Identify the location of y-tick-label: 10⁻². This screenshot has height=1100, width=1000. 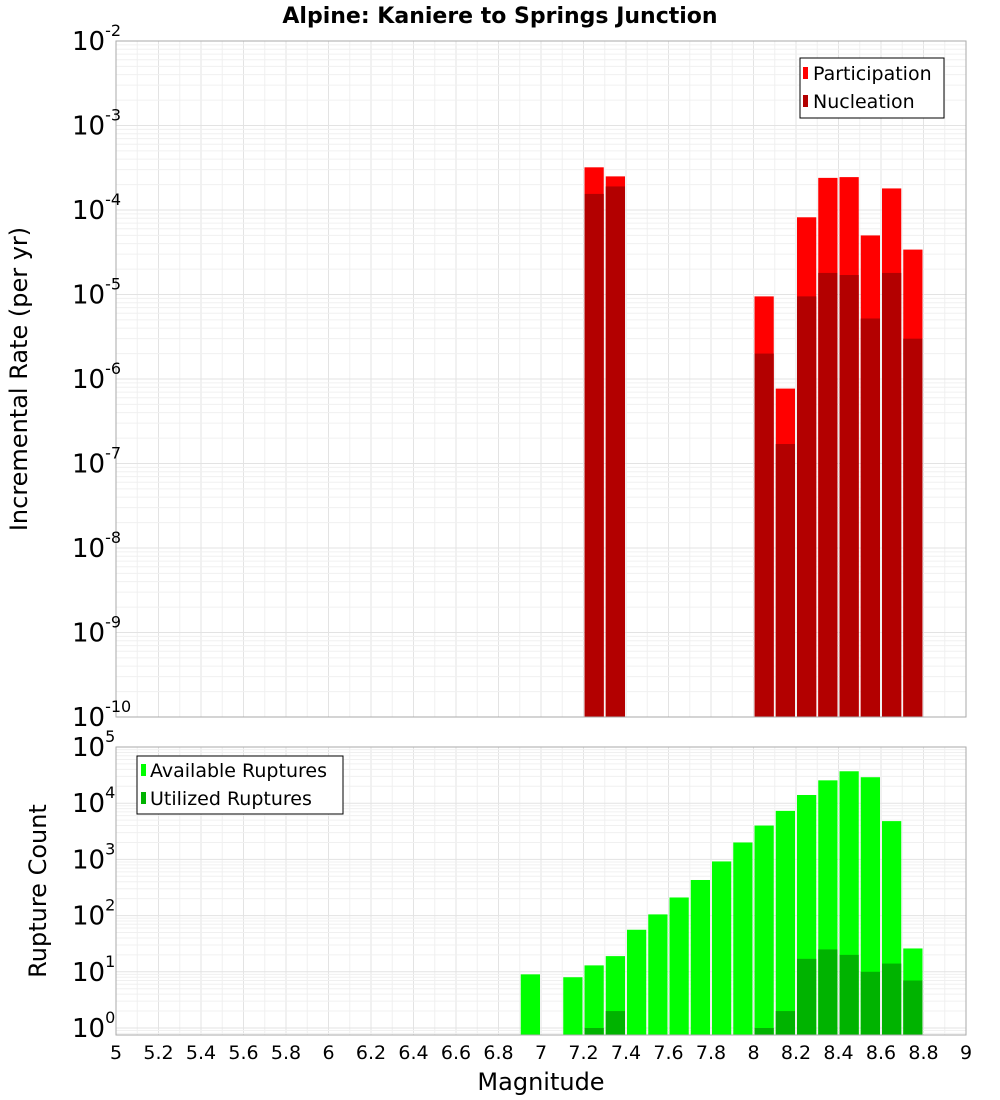
(96, 39).